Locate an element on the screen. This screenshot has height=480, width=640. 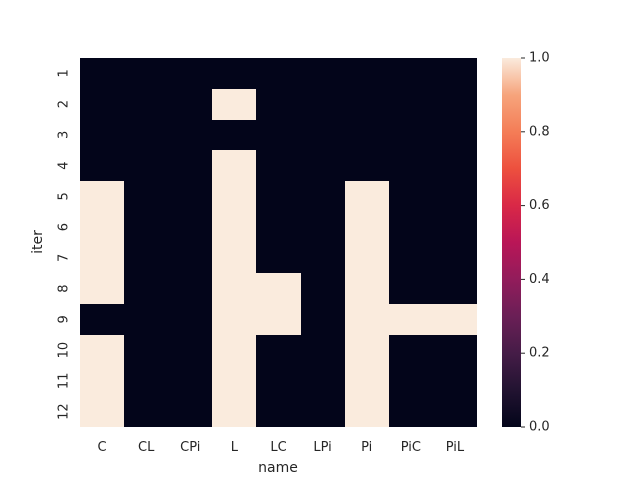
x-tick-labels: C CL CPi L LC LPi Pi PiC PiL is located at coordinates (281, 447).